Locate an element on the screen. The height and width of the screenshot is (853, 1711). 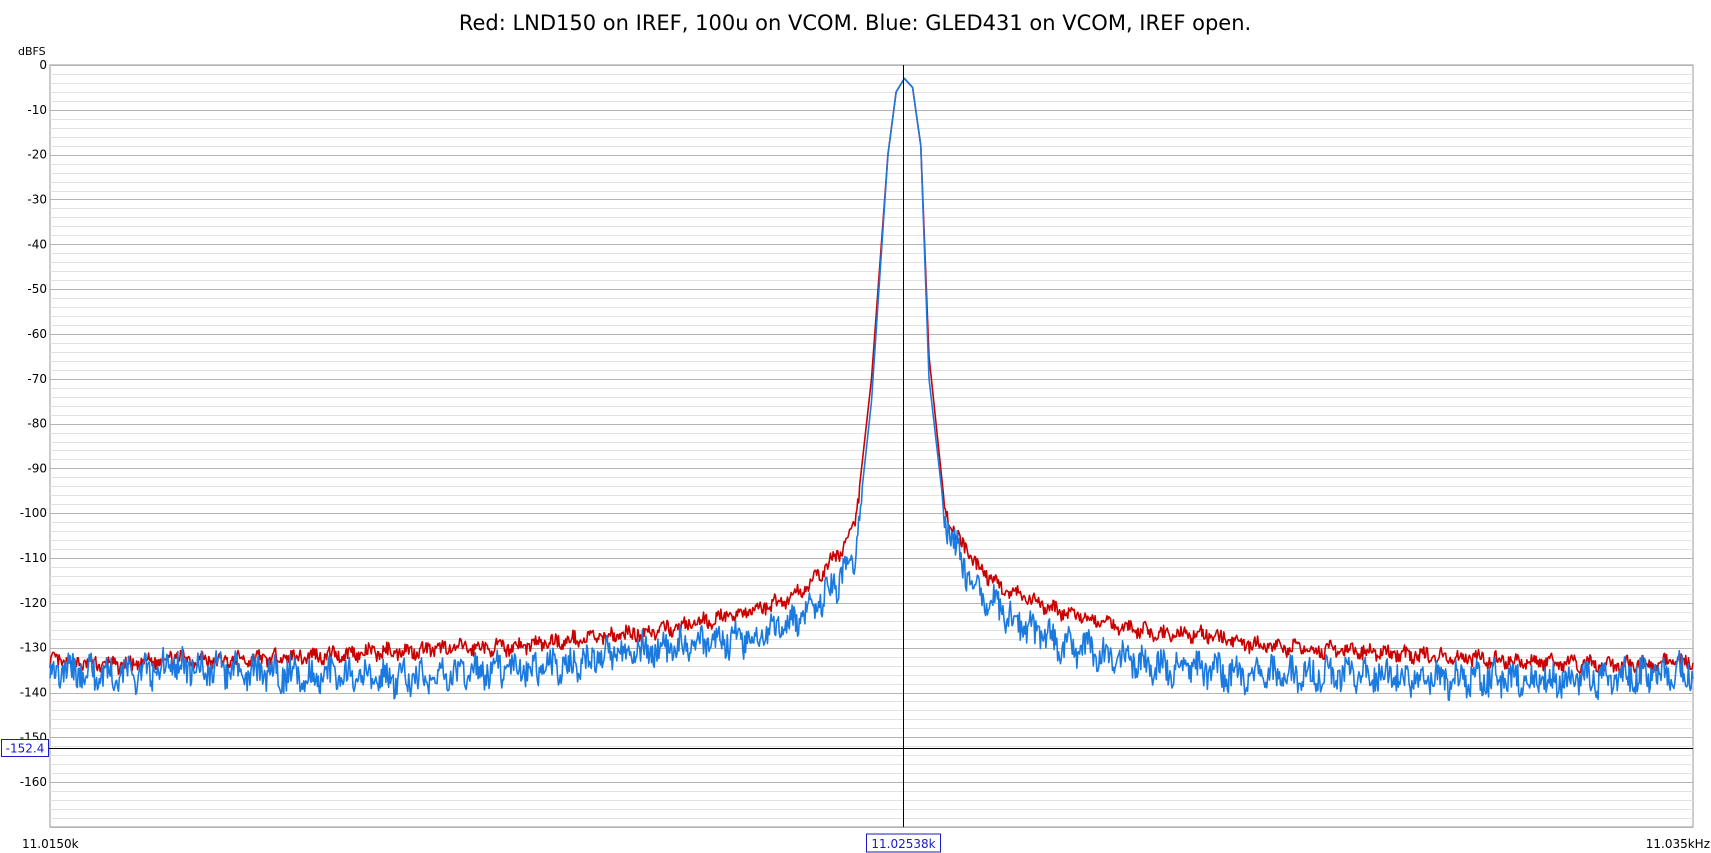
y-tick-label: -100 is located at coordinates (33, 513).